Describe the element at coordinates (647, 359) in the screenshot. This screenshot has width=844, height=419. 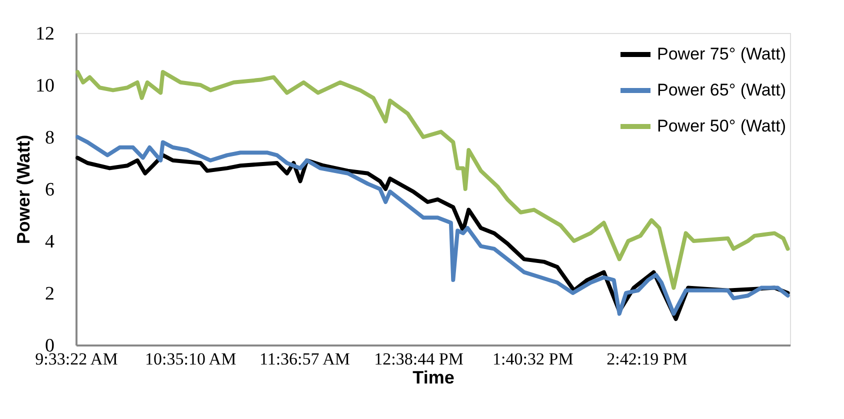
I see `x-tick-label: 2:42:19 PM` at that location.